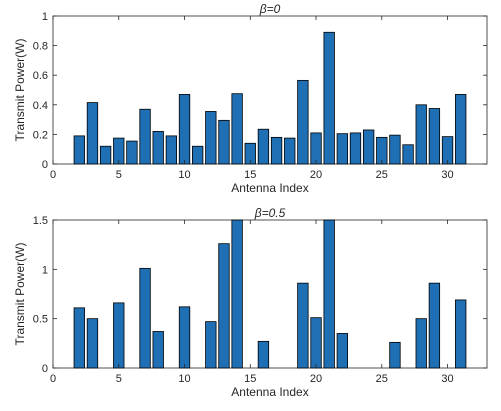 This screenshot has width=501, height=411. What do you see at coordinates (269, 392) in the screenshot?
I see `chart-2-x-axis-label: Antenna Index` at bounding box center [269, 392].